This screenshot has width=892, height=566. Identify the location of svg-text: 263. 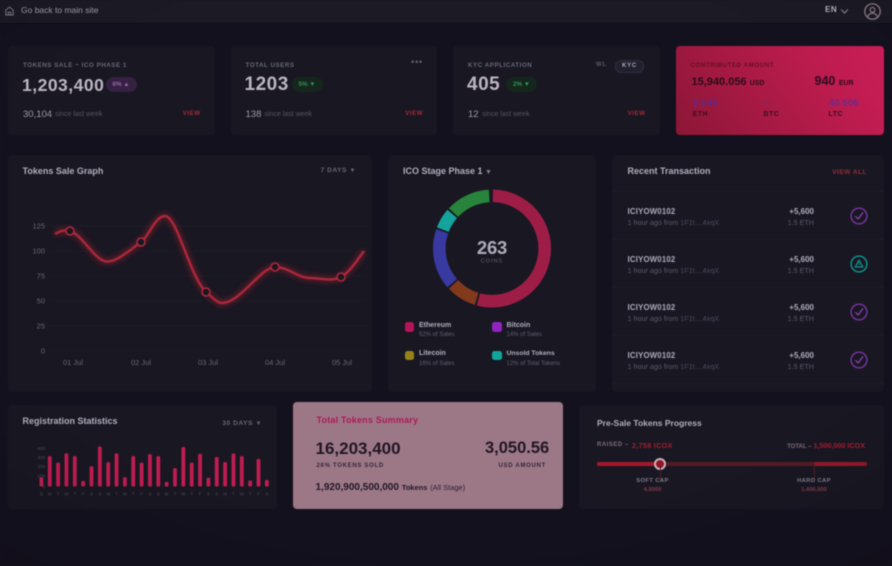
(492, 247).